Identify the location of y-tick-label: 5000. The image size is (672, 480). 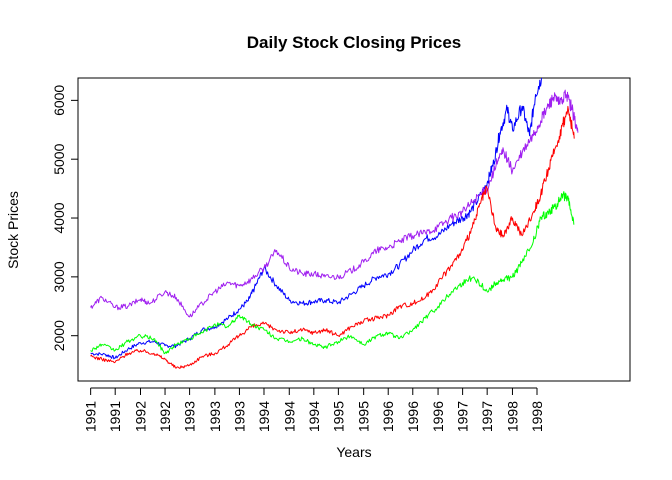
(59, 158).